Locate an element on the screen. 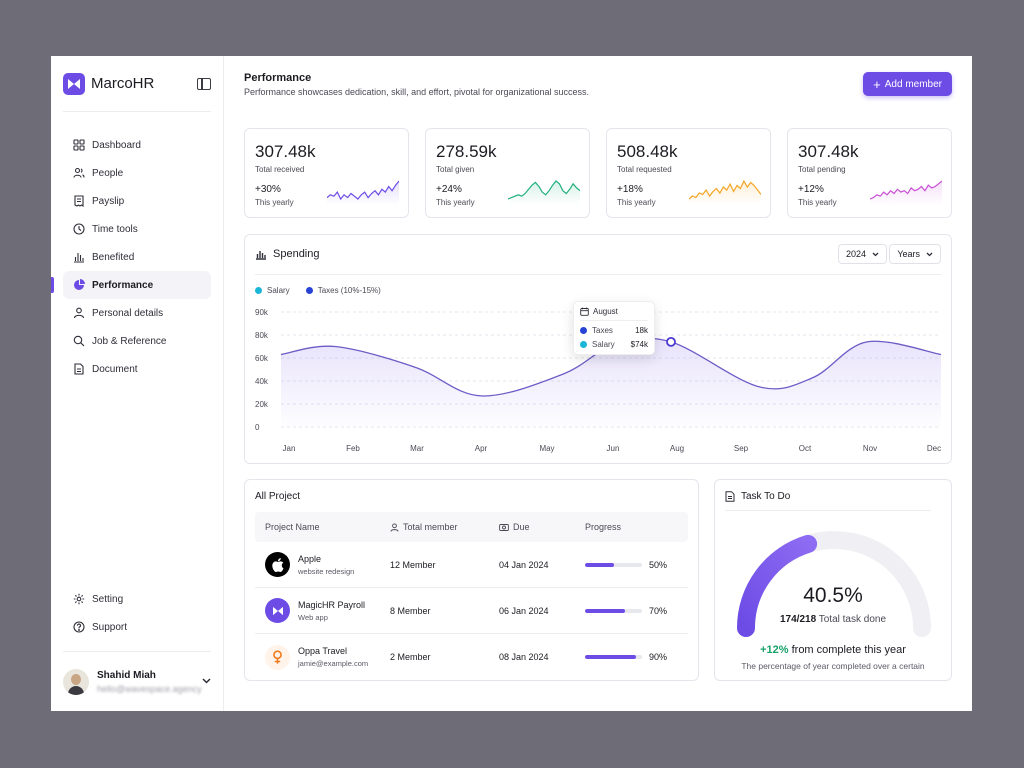  brand: MarcoHR is located at coordinates (137, 84).